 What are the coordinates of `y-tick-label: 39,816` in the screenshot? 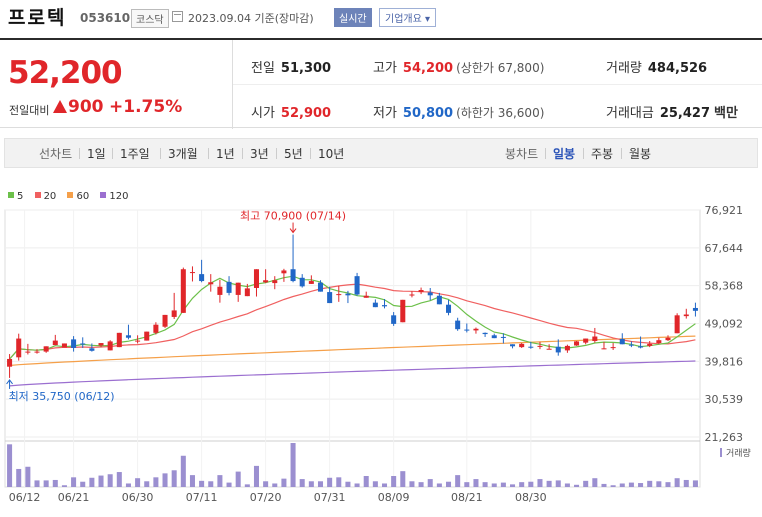 It's located at (724, 361).